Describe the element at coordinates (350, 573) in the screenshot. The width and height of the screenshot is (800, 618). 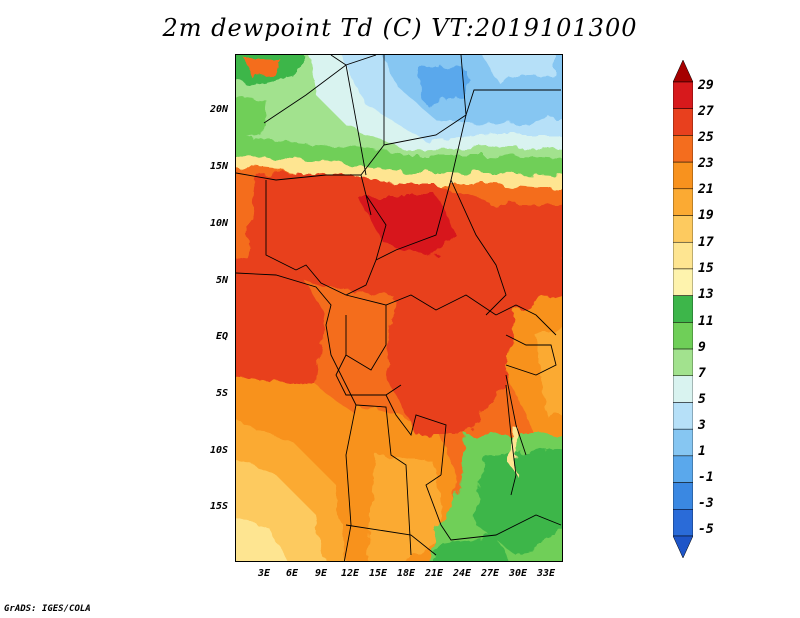
I see `lon-label: 12E` at that location.